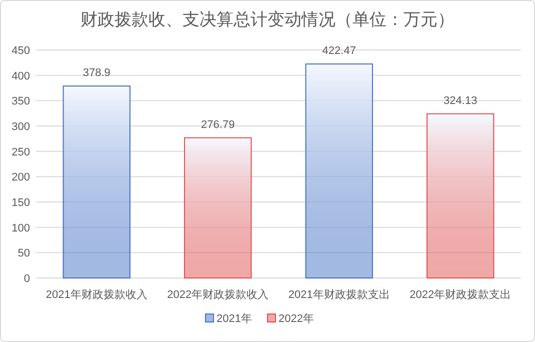 The image size is (535, 342). What do you see at coordinates (21, 51) in the screenshot?
I see `y-tick-label: 450` at bounding box center [21, 51].